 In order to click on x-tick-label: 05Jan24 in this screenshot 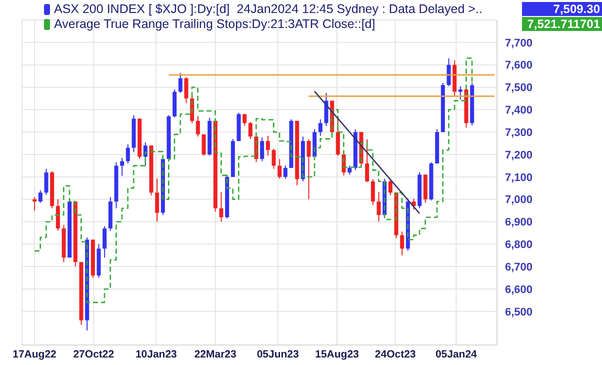, I will do `click(456, 354)`.